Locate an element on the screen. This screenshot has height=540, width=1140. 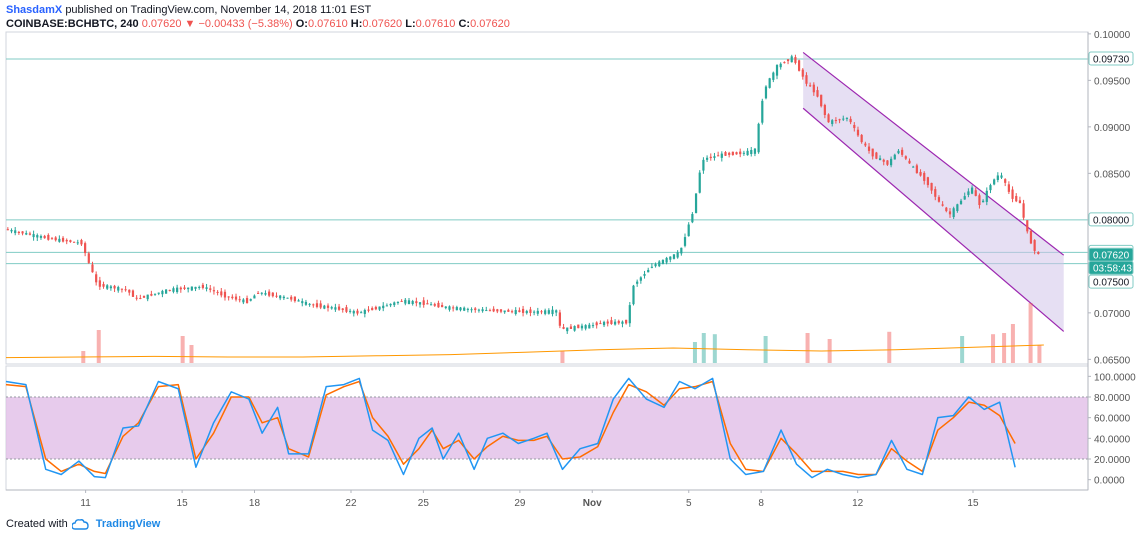
created-with-text: Created with is located at coordinates (37, 524).